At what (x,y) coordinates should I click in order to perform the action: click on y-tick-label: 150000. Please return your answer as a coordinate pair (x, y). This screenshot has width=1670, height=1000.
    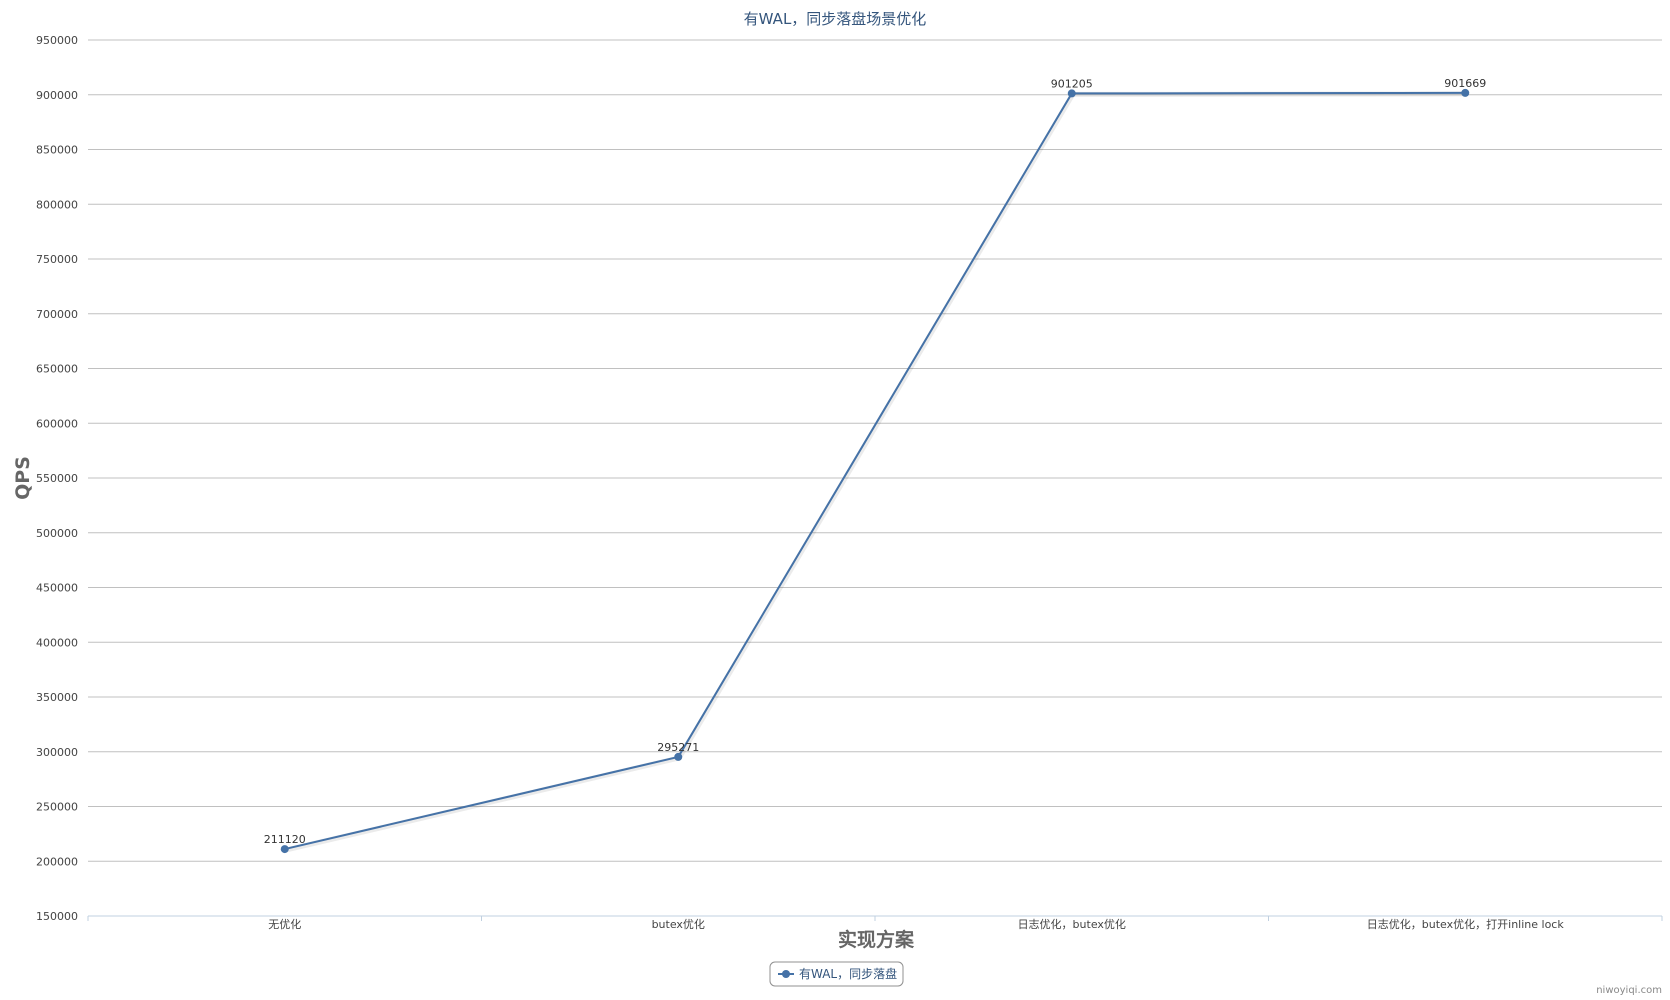
    Looking at the image, I should click on (57, 916).